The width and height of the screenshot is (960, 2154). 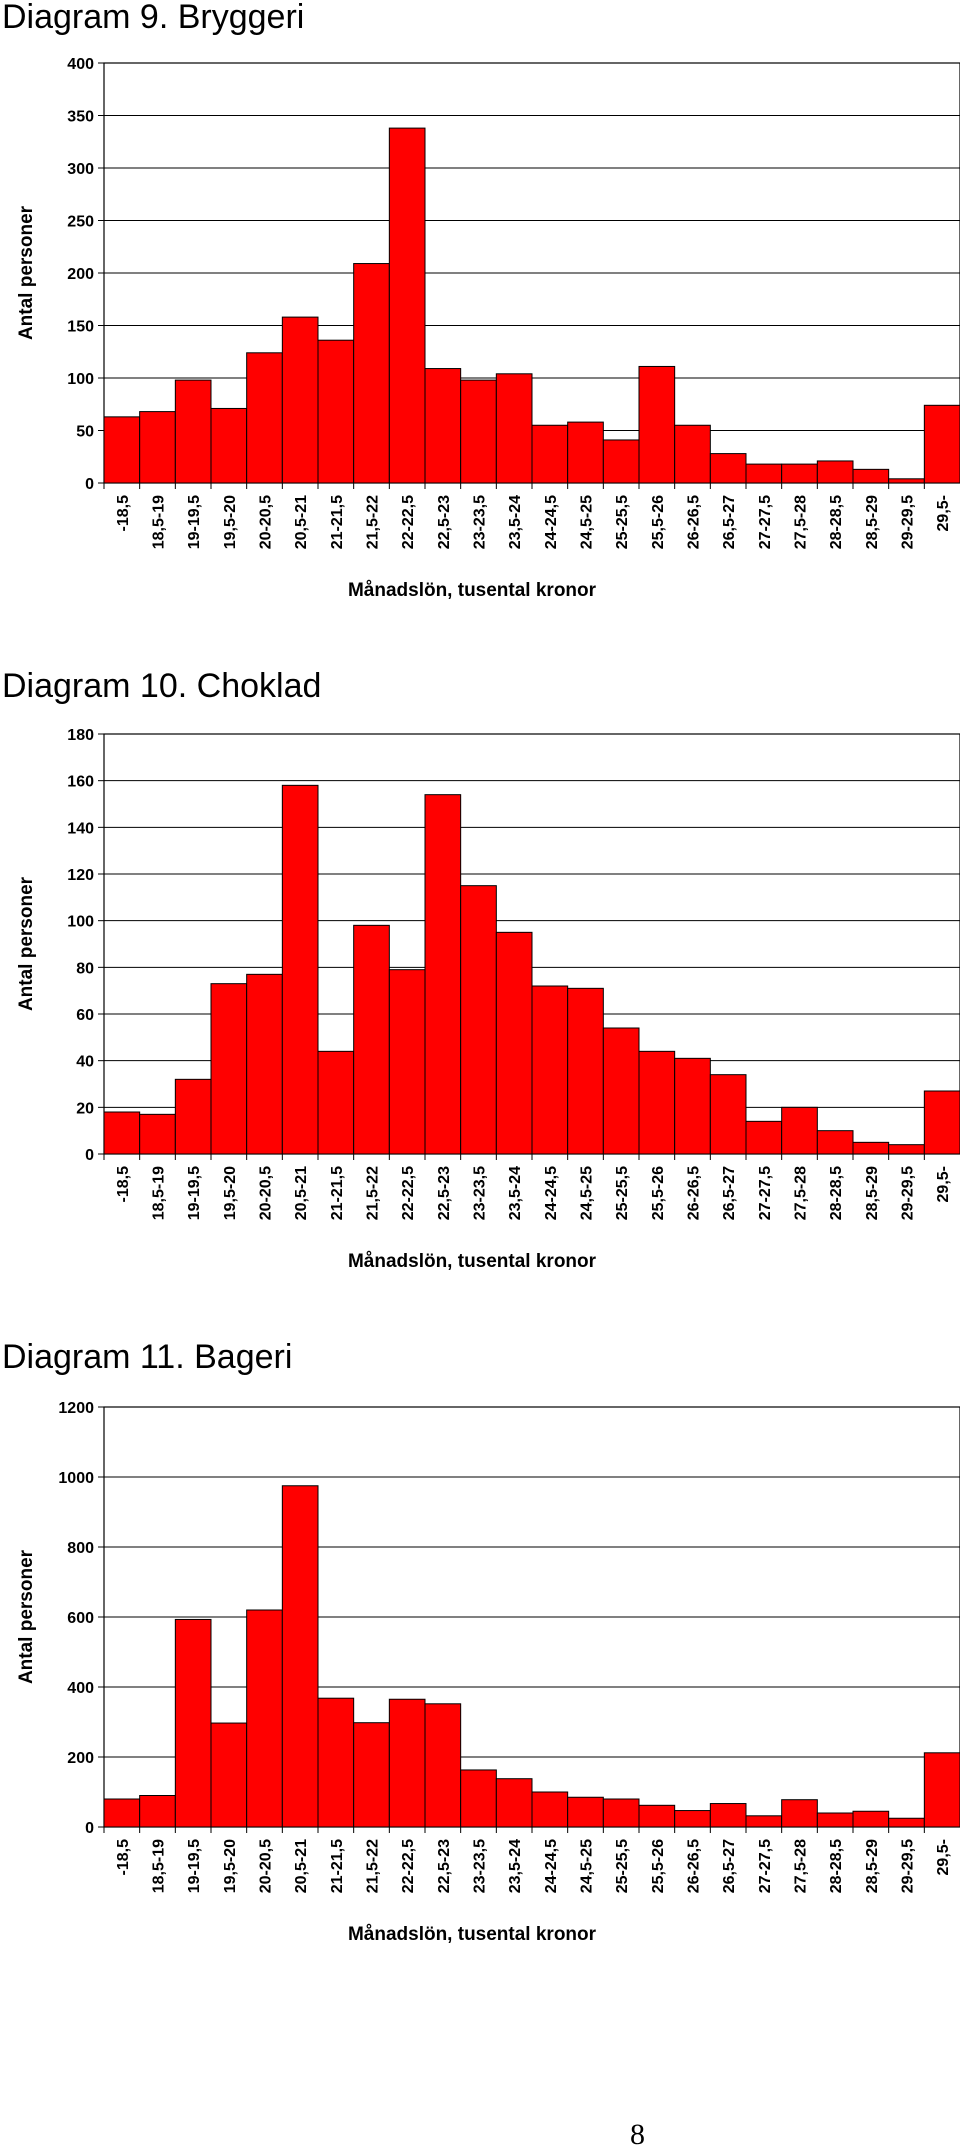 What do you see at coordinates (153, 18) in the screenshot?
I see `chart-title: Diagram 9. Bryggeri` at bounding box center [153, 18].